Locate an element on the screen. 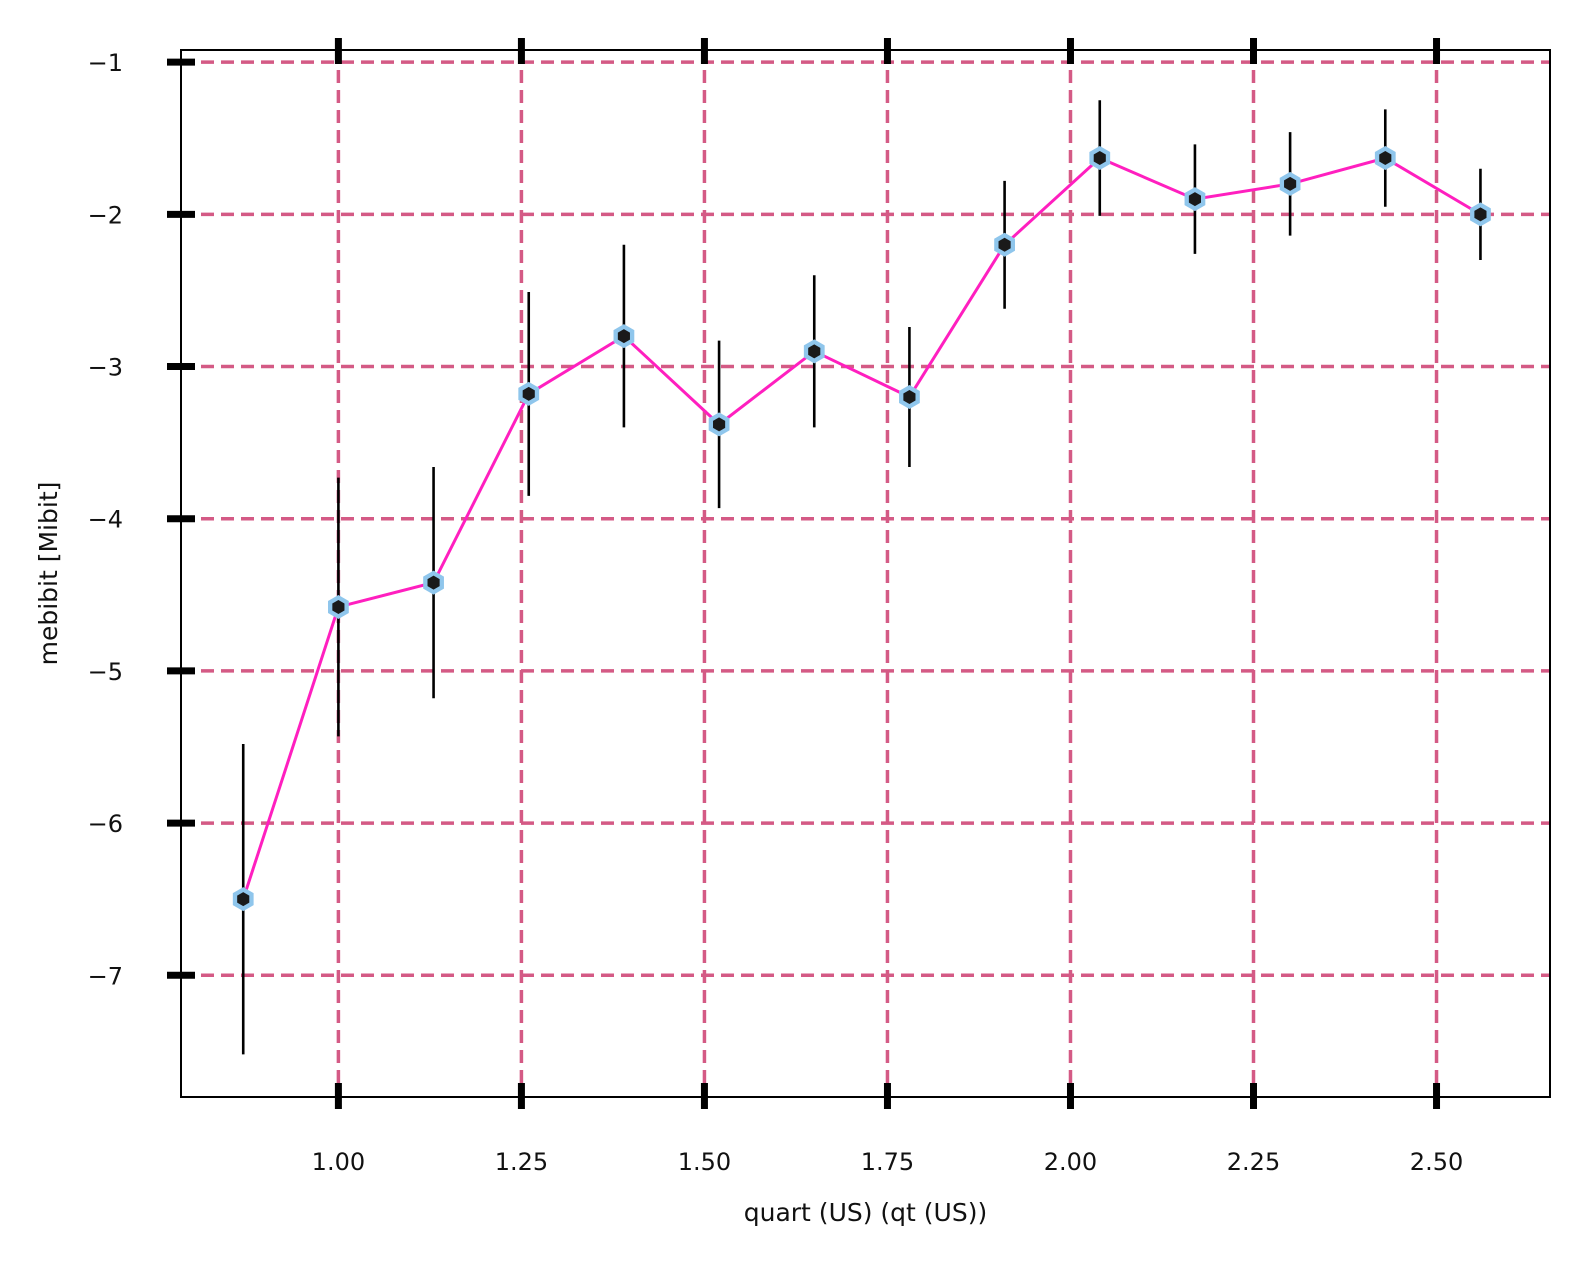 The width and height of the screenshot is (1573, 1261). y-tick-label: −7 is located at coordinates (105, 976).